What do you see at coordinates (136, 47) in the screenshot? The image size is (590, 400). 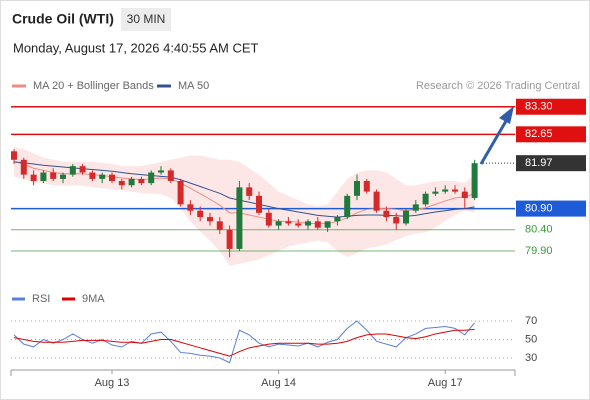 I see `datetime: Monday, August 17, 2026 4:40:55 AM CET` at bounding box center [136, 47].